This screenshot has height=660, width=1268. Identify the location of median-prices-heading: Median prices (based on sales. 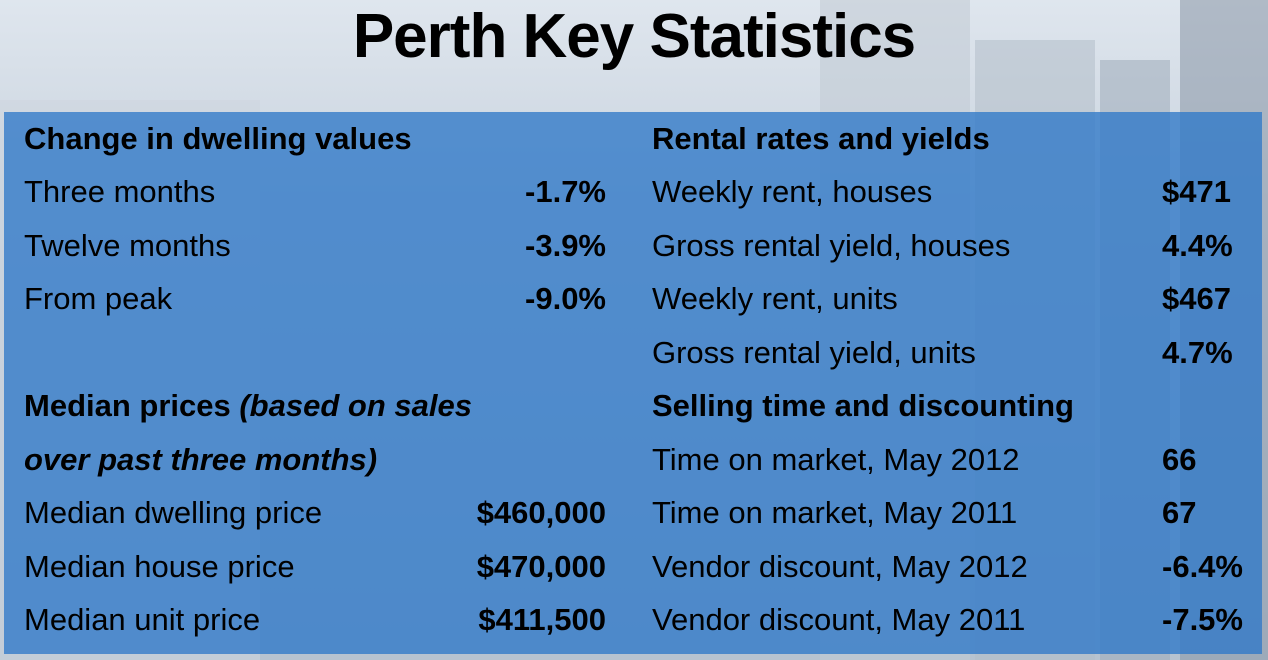
(315, 407).